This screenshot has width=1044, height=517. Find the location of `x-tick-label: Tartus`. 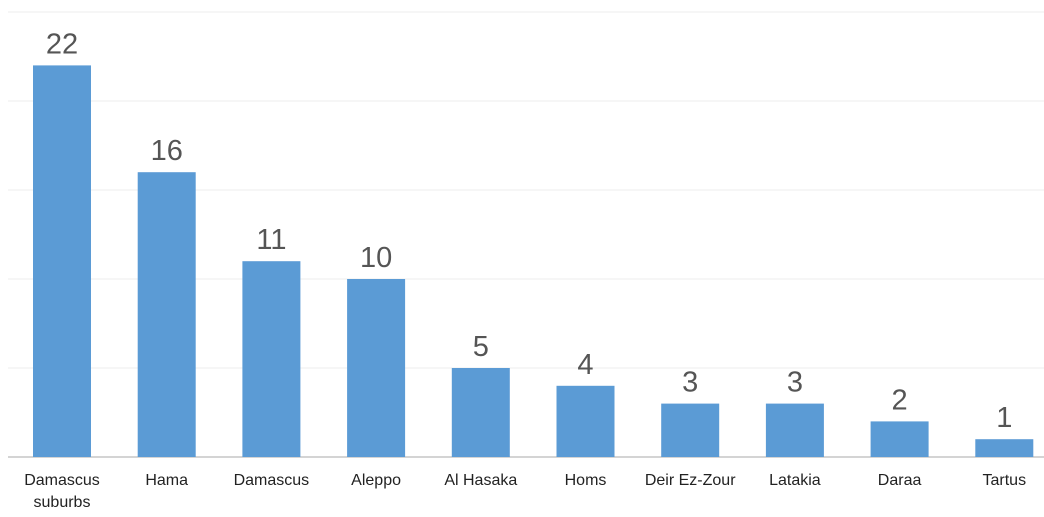

x-tick-label: Tartus is located at coordinates (1004, 480).